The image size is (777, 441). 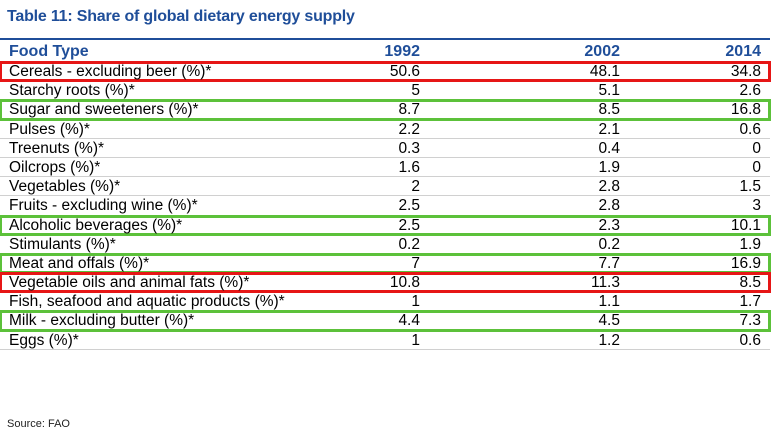 I want to click on cell-value: 16.9, so click(x=745, y=263).